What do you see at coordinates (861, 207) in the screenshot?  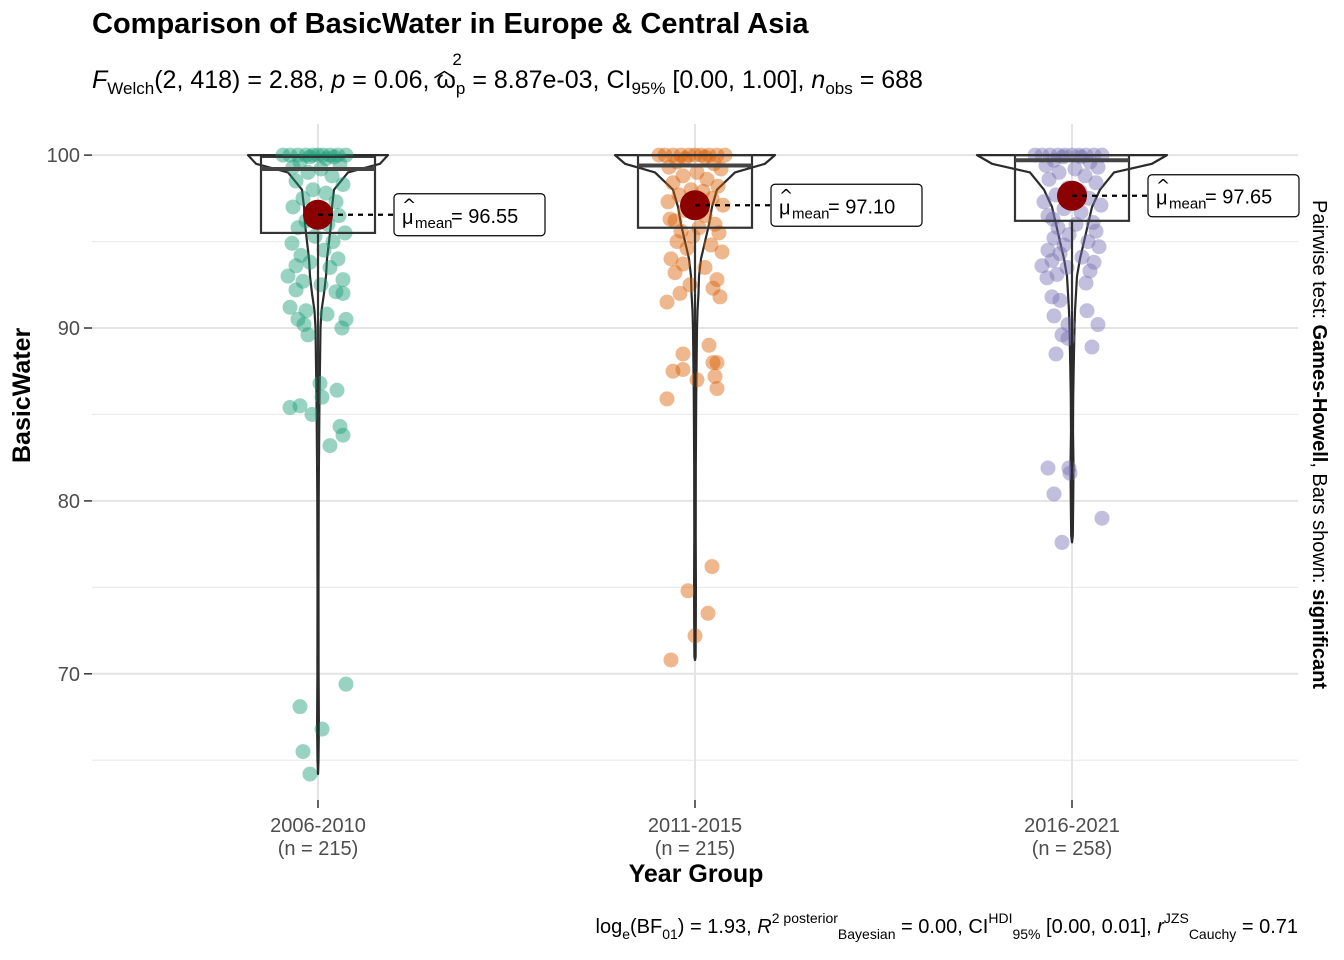 I see `mean-label-value: = 97.10` at bounding box center [861, 207].